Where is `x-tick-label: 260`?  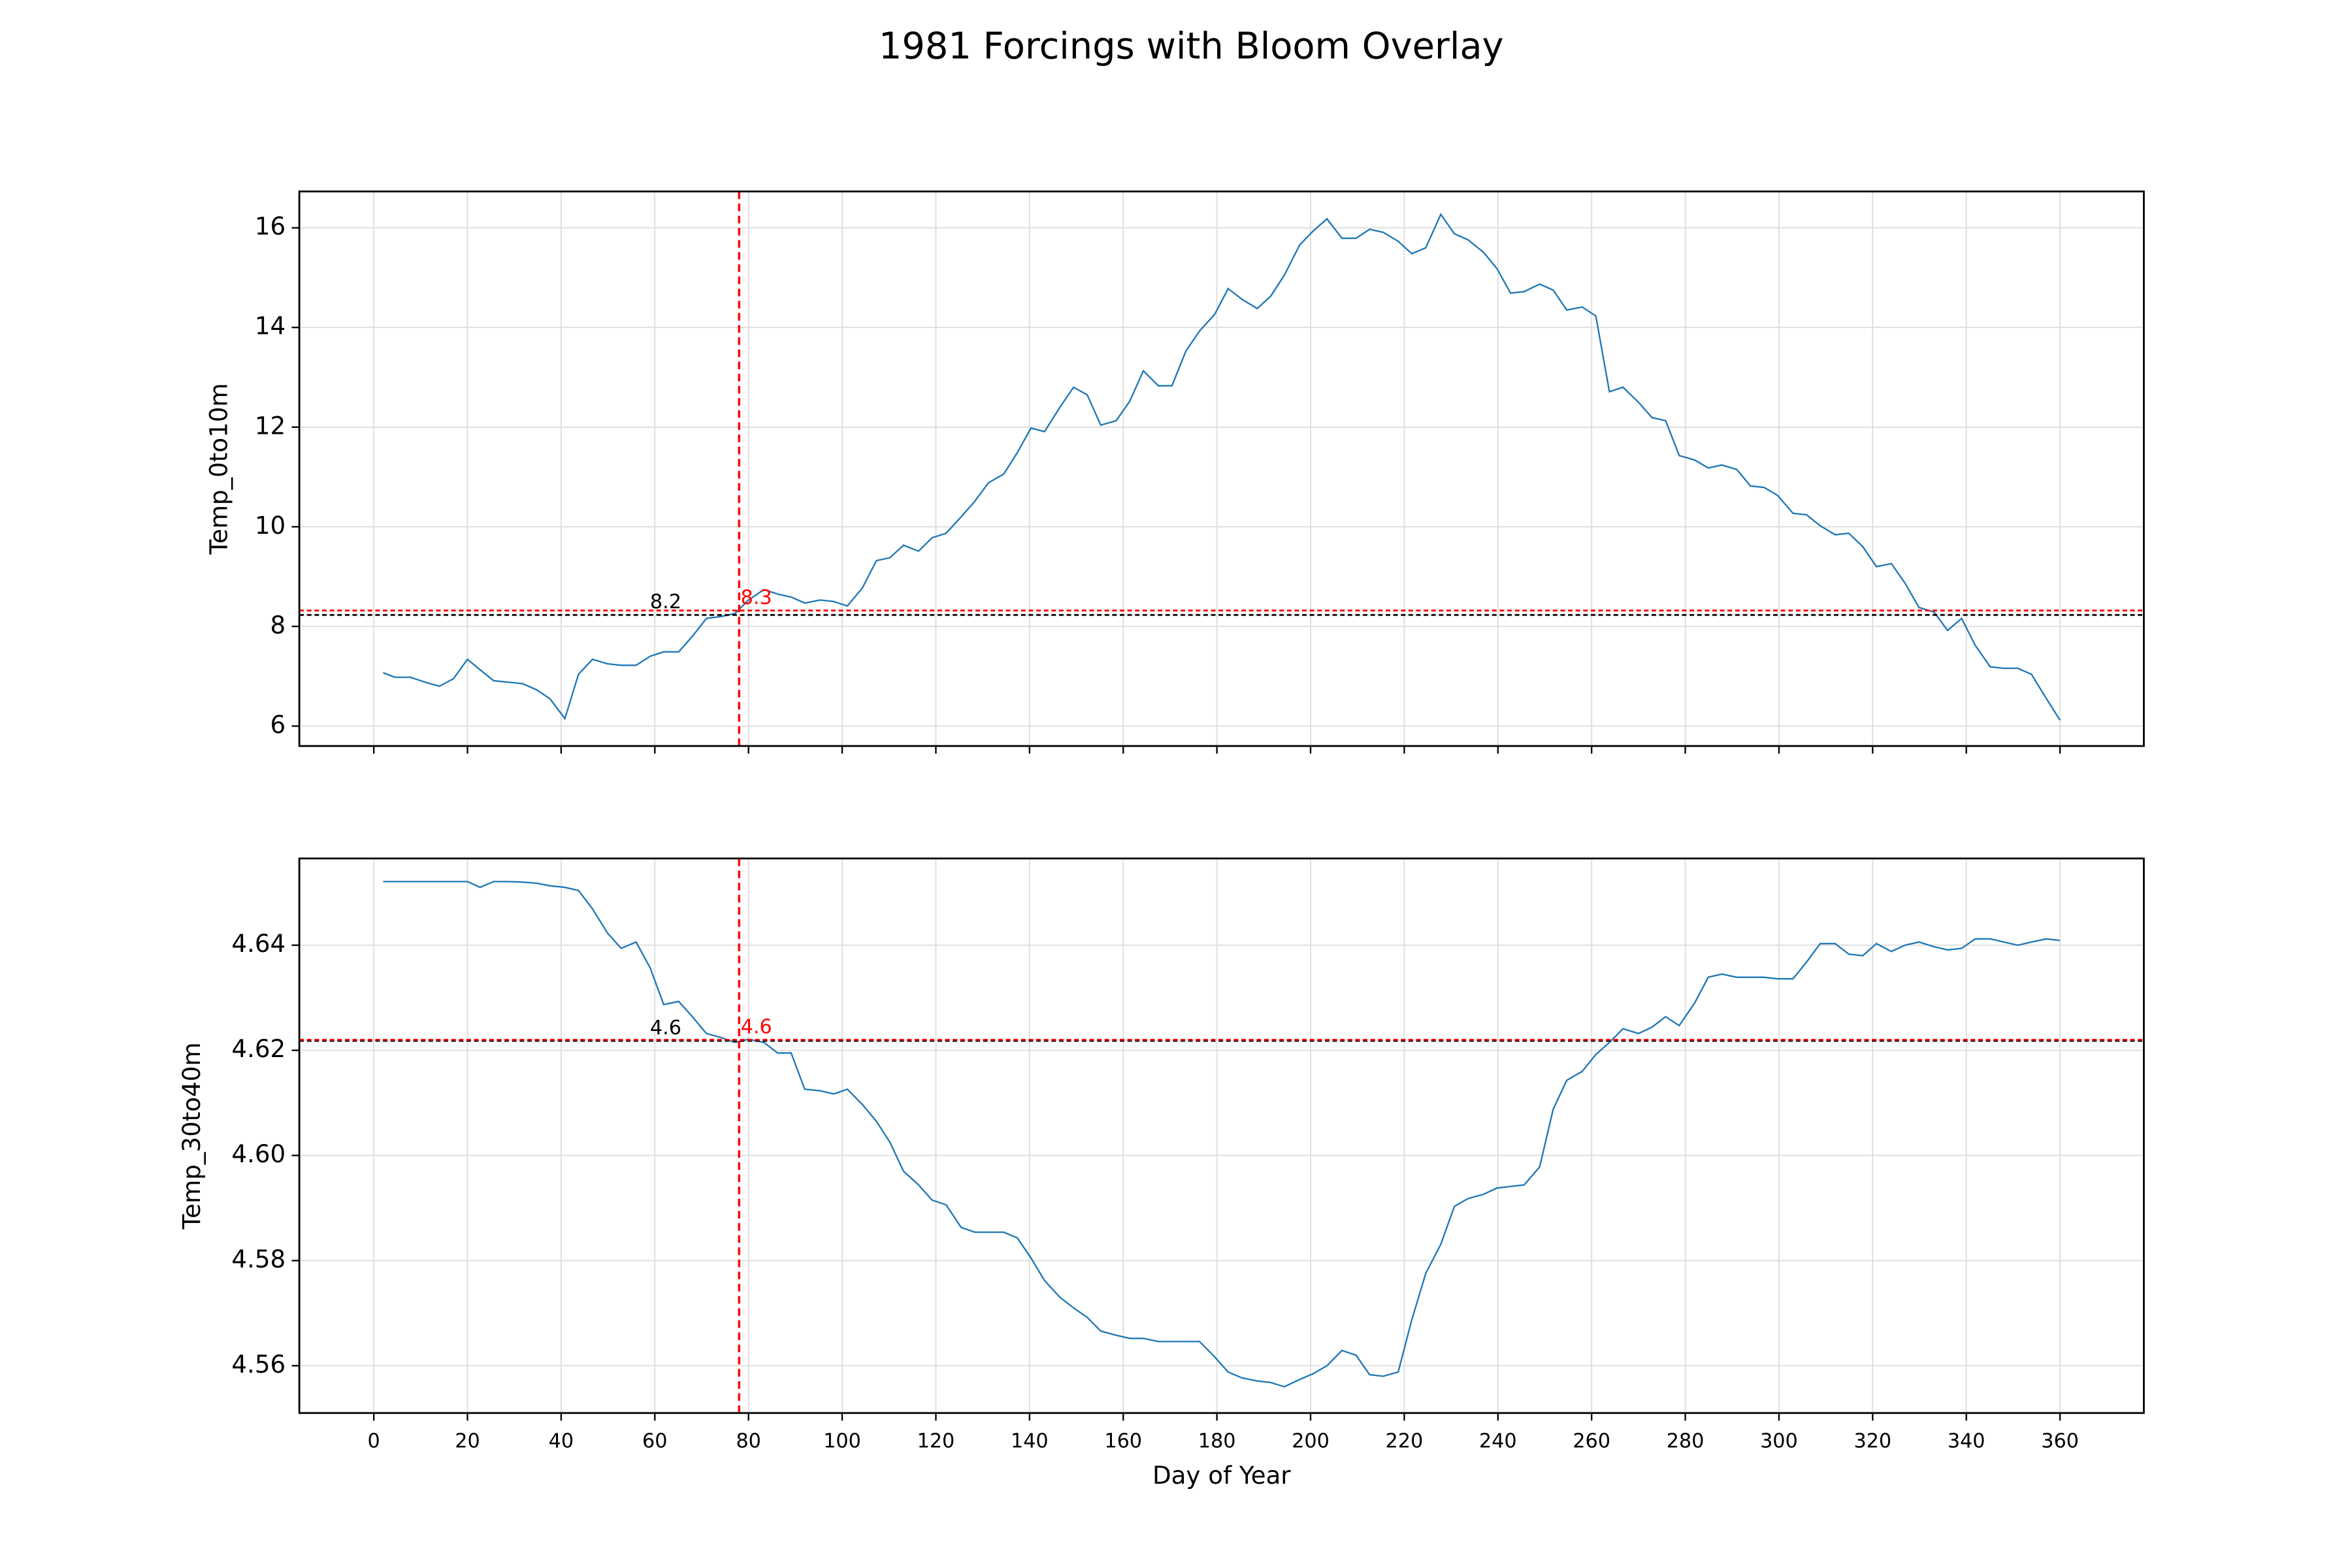
x-tick-label: 260 is located at coordinates (1591, 1440).